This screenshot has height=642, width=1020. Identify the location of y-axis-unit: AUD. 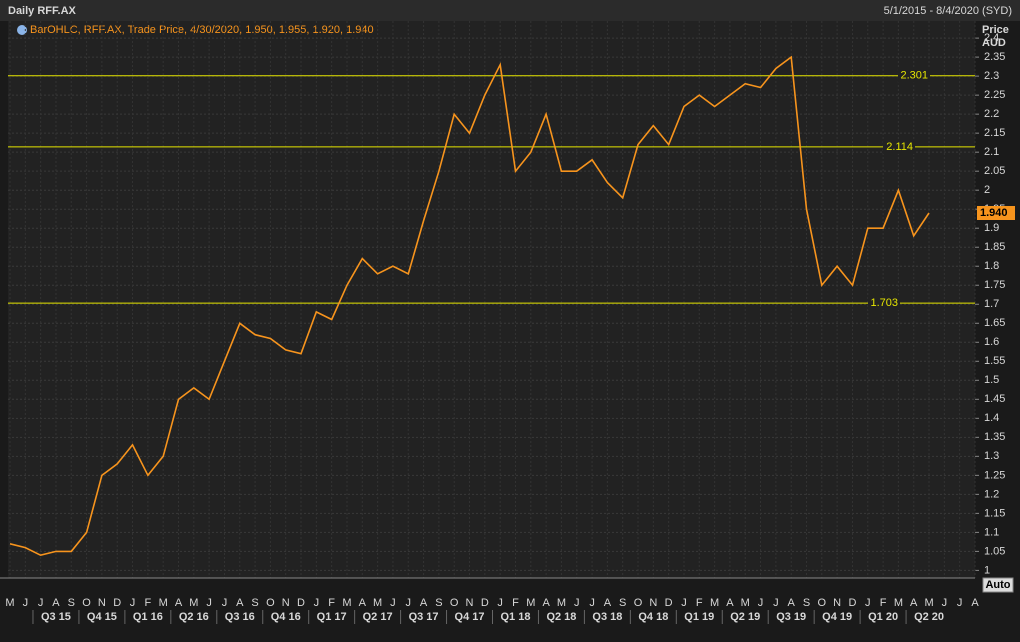
(994, 43).